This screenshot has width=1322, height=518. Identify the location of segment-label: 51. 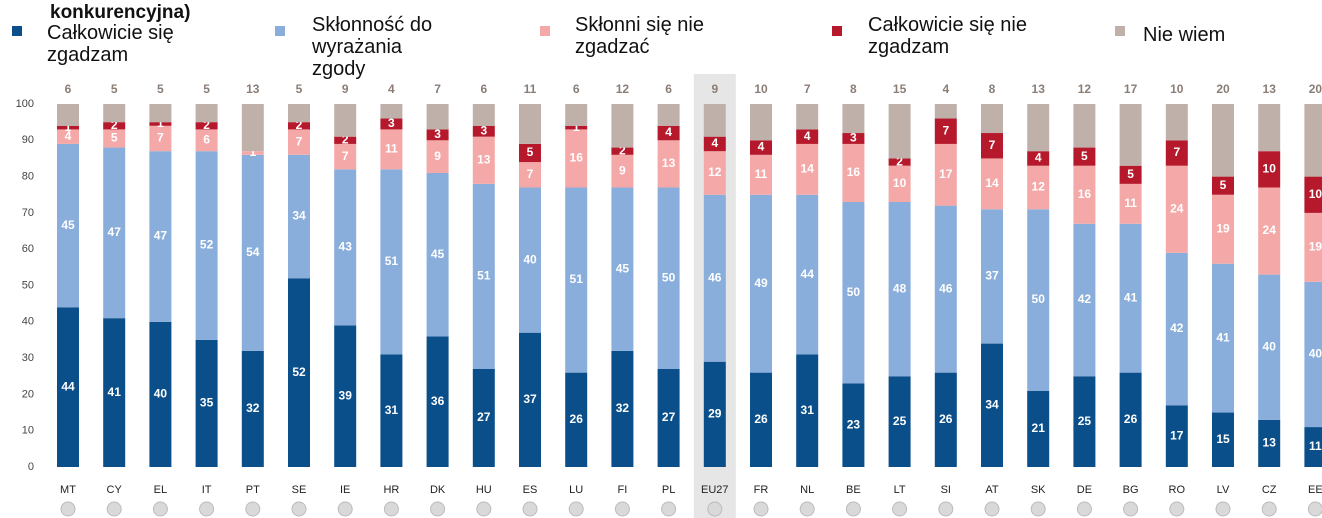
(392, 261).